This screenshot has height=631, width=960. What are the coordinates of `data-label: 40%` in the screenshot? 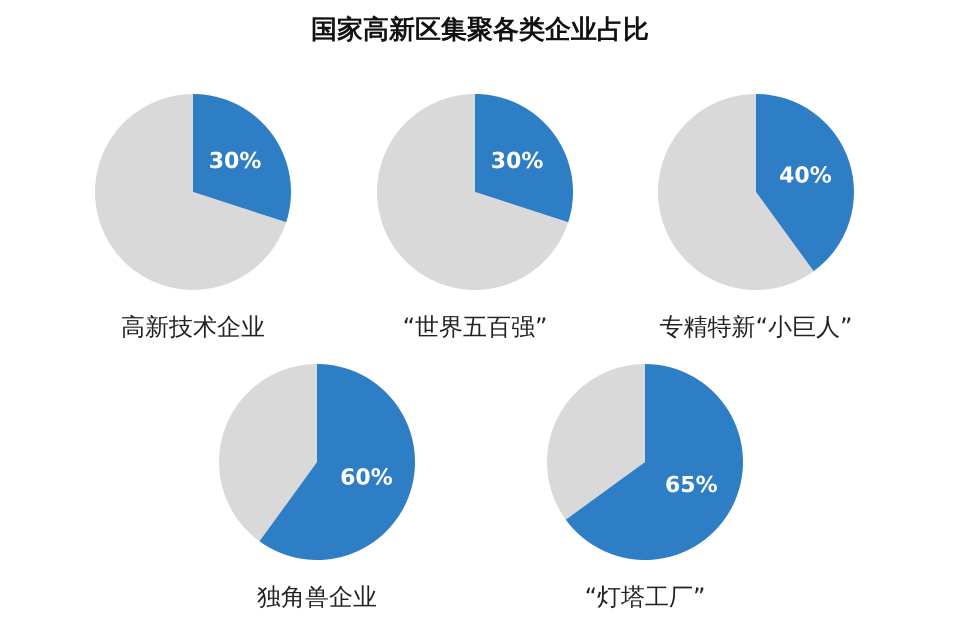 It's located at (805, 175).